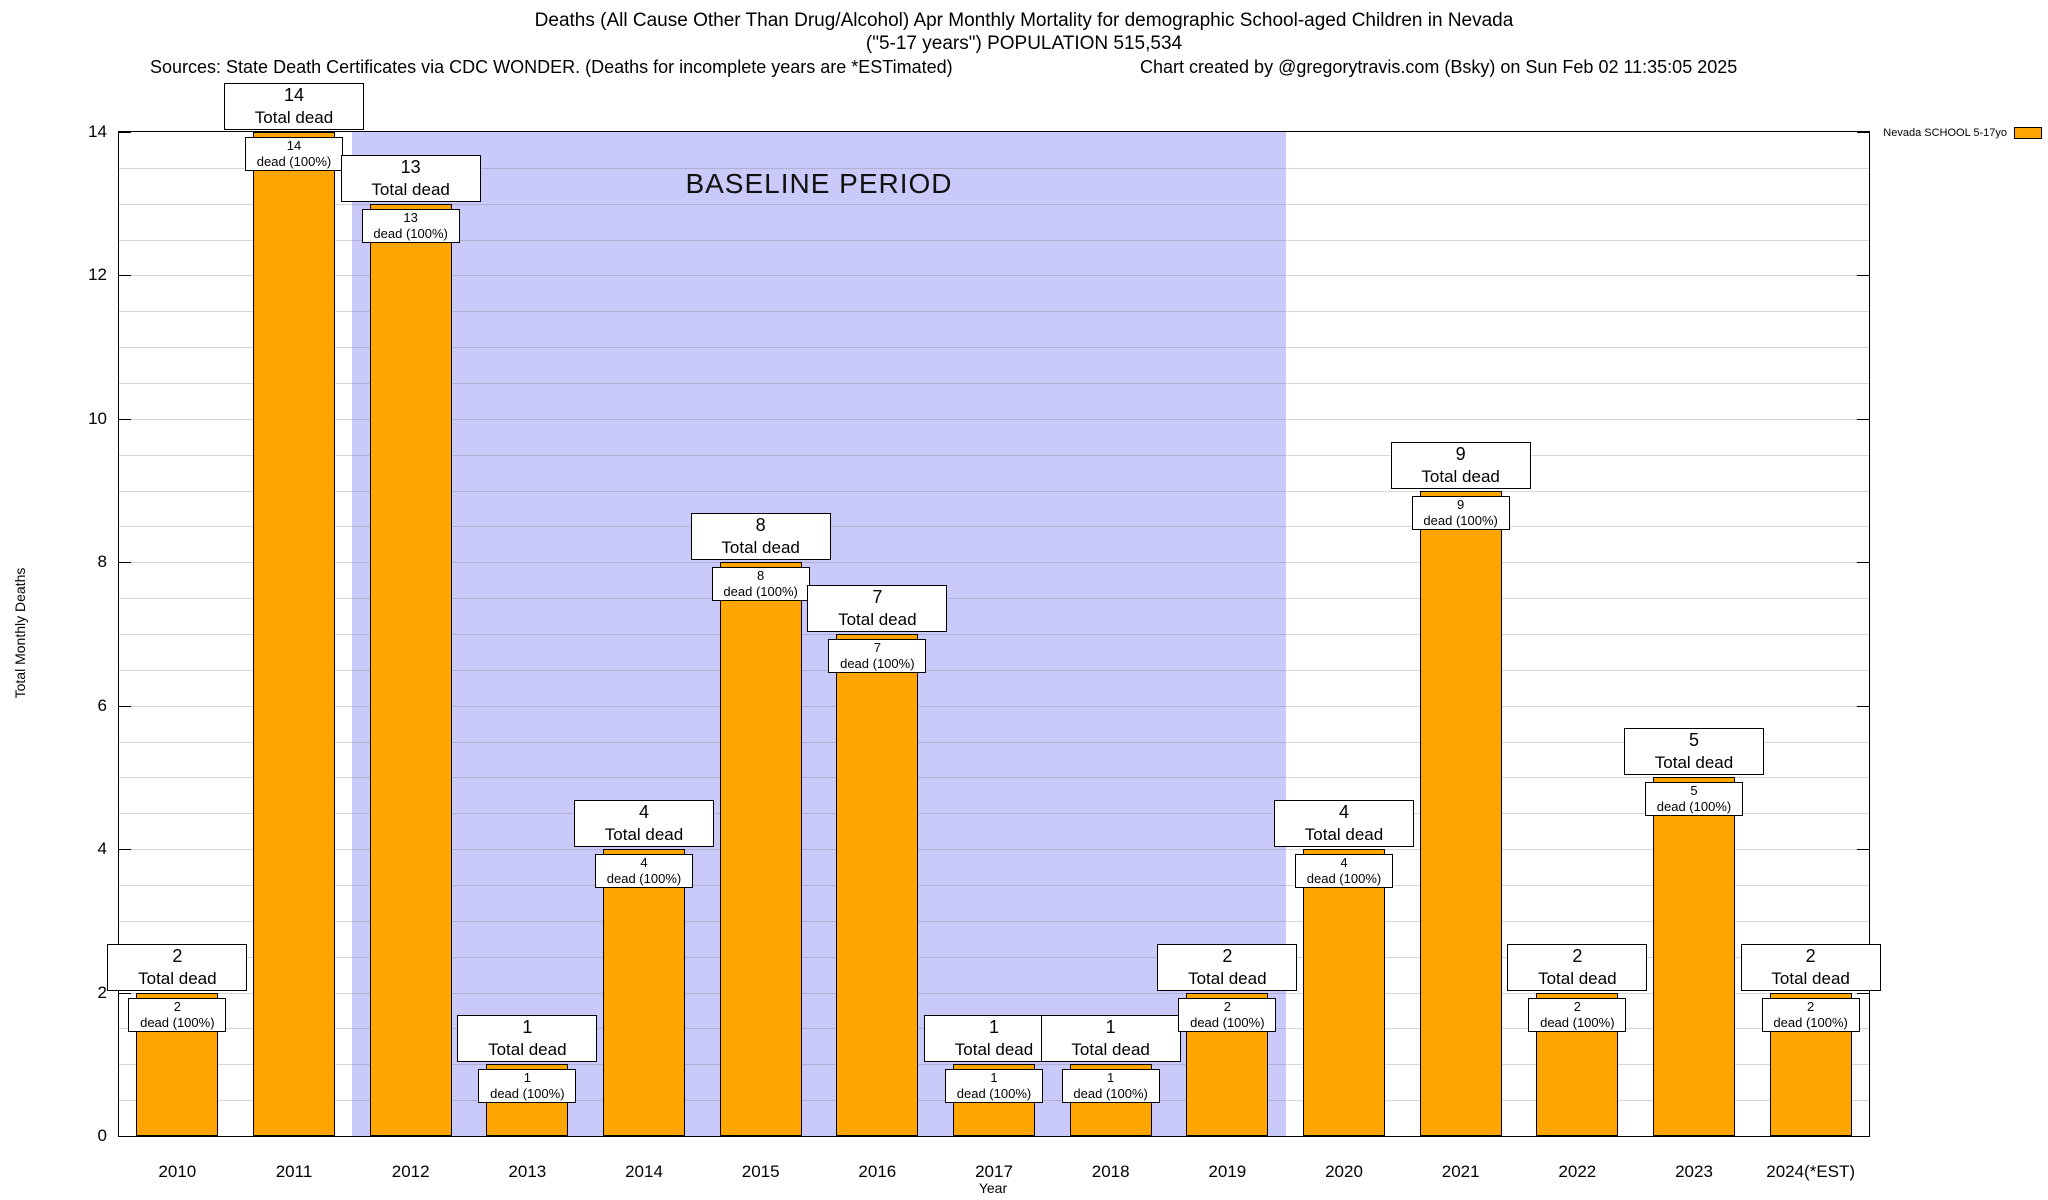  I want to click on bar-total-label: 14 Total dead, so click(294, 106).